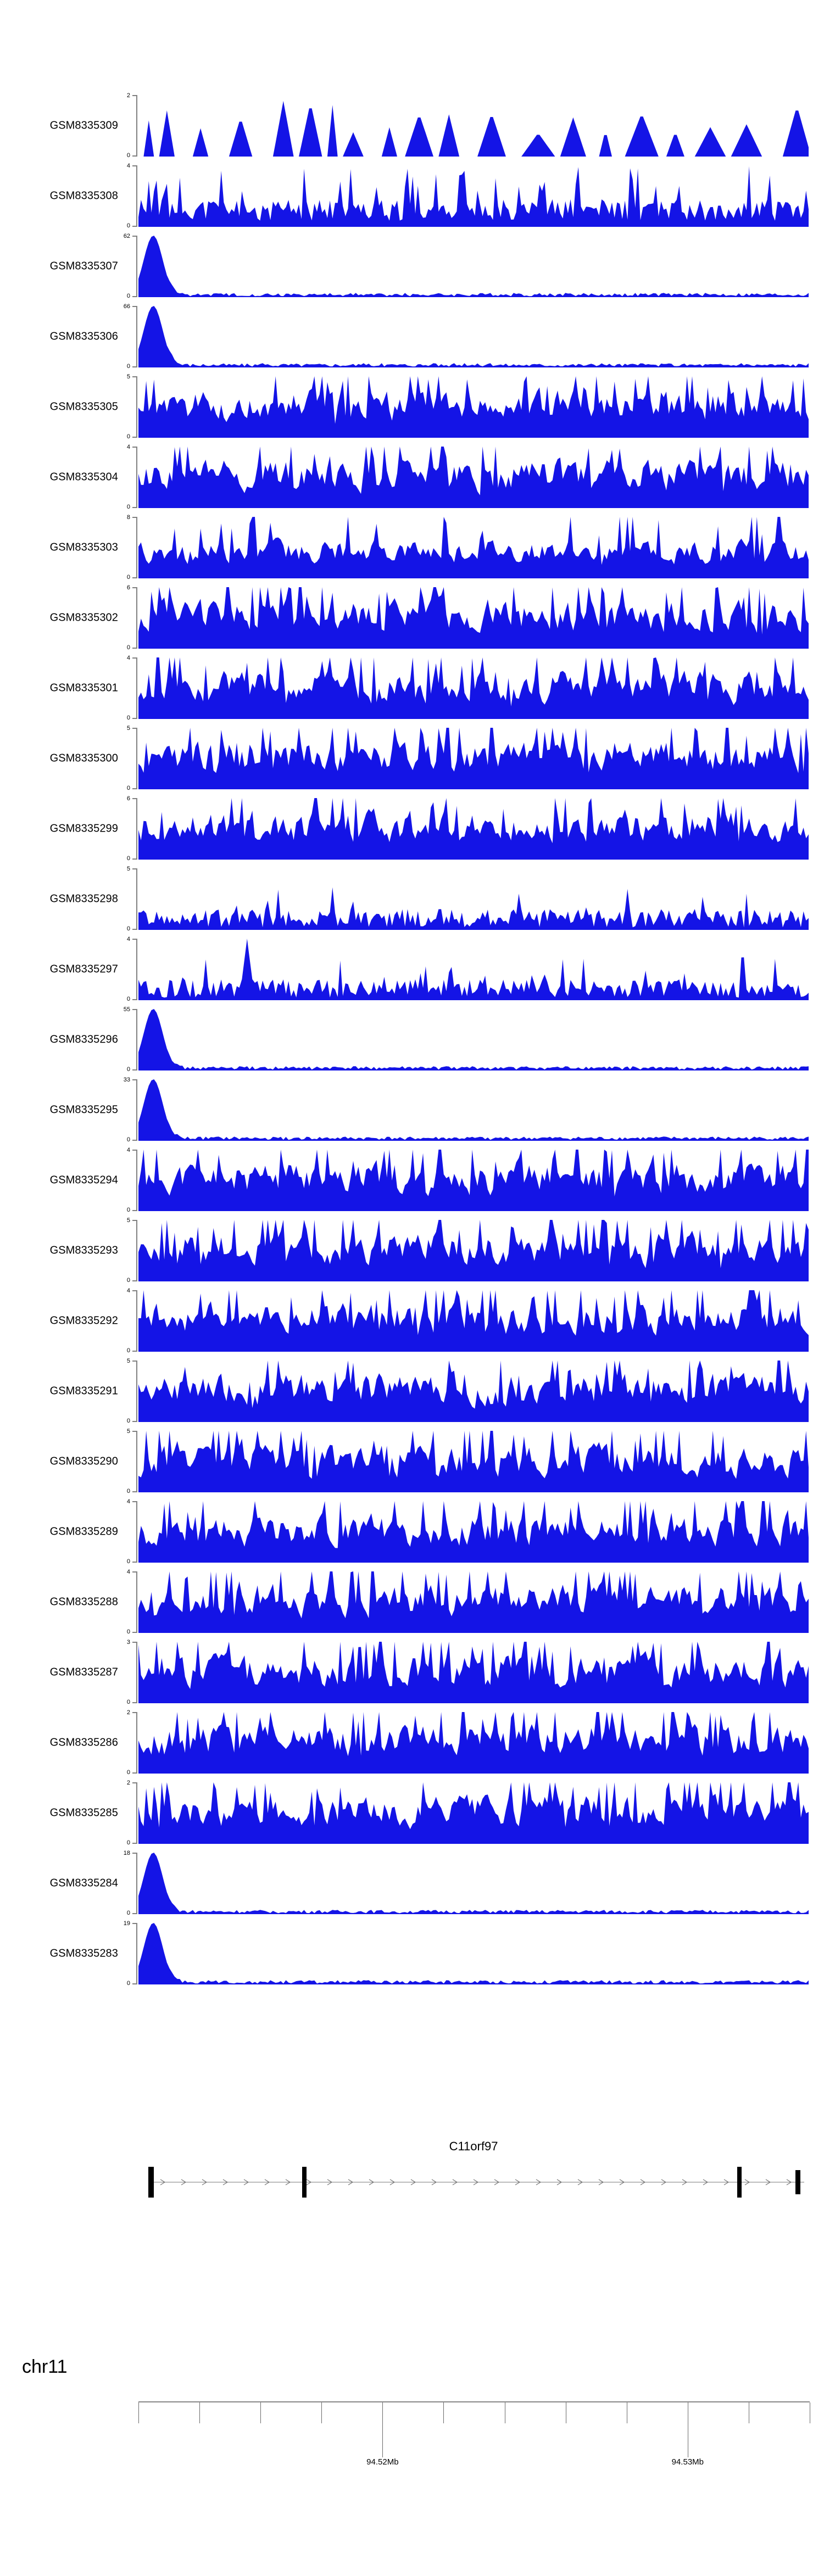 The height and width of the screenshot is (2576, 824). What do you see at coordinates (474, 1040) in the screenshot?
I see `track-plot: 55 0` at bounding box center [474, 1040].